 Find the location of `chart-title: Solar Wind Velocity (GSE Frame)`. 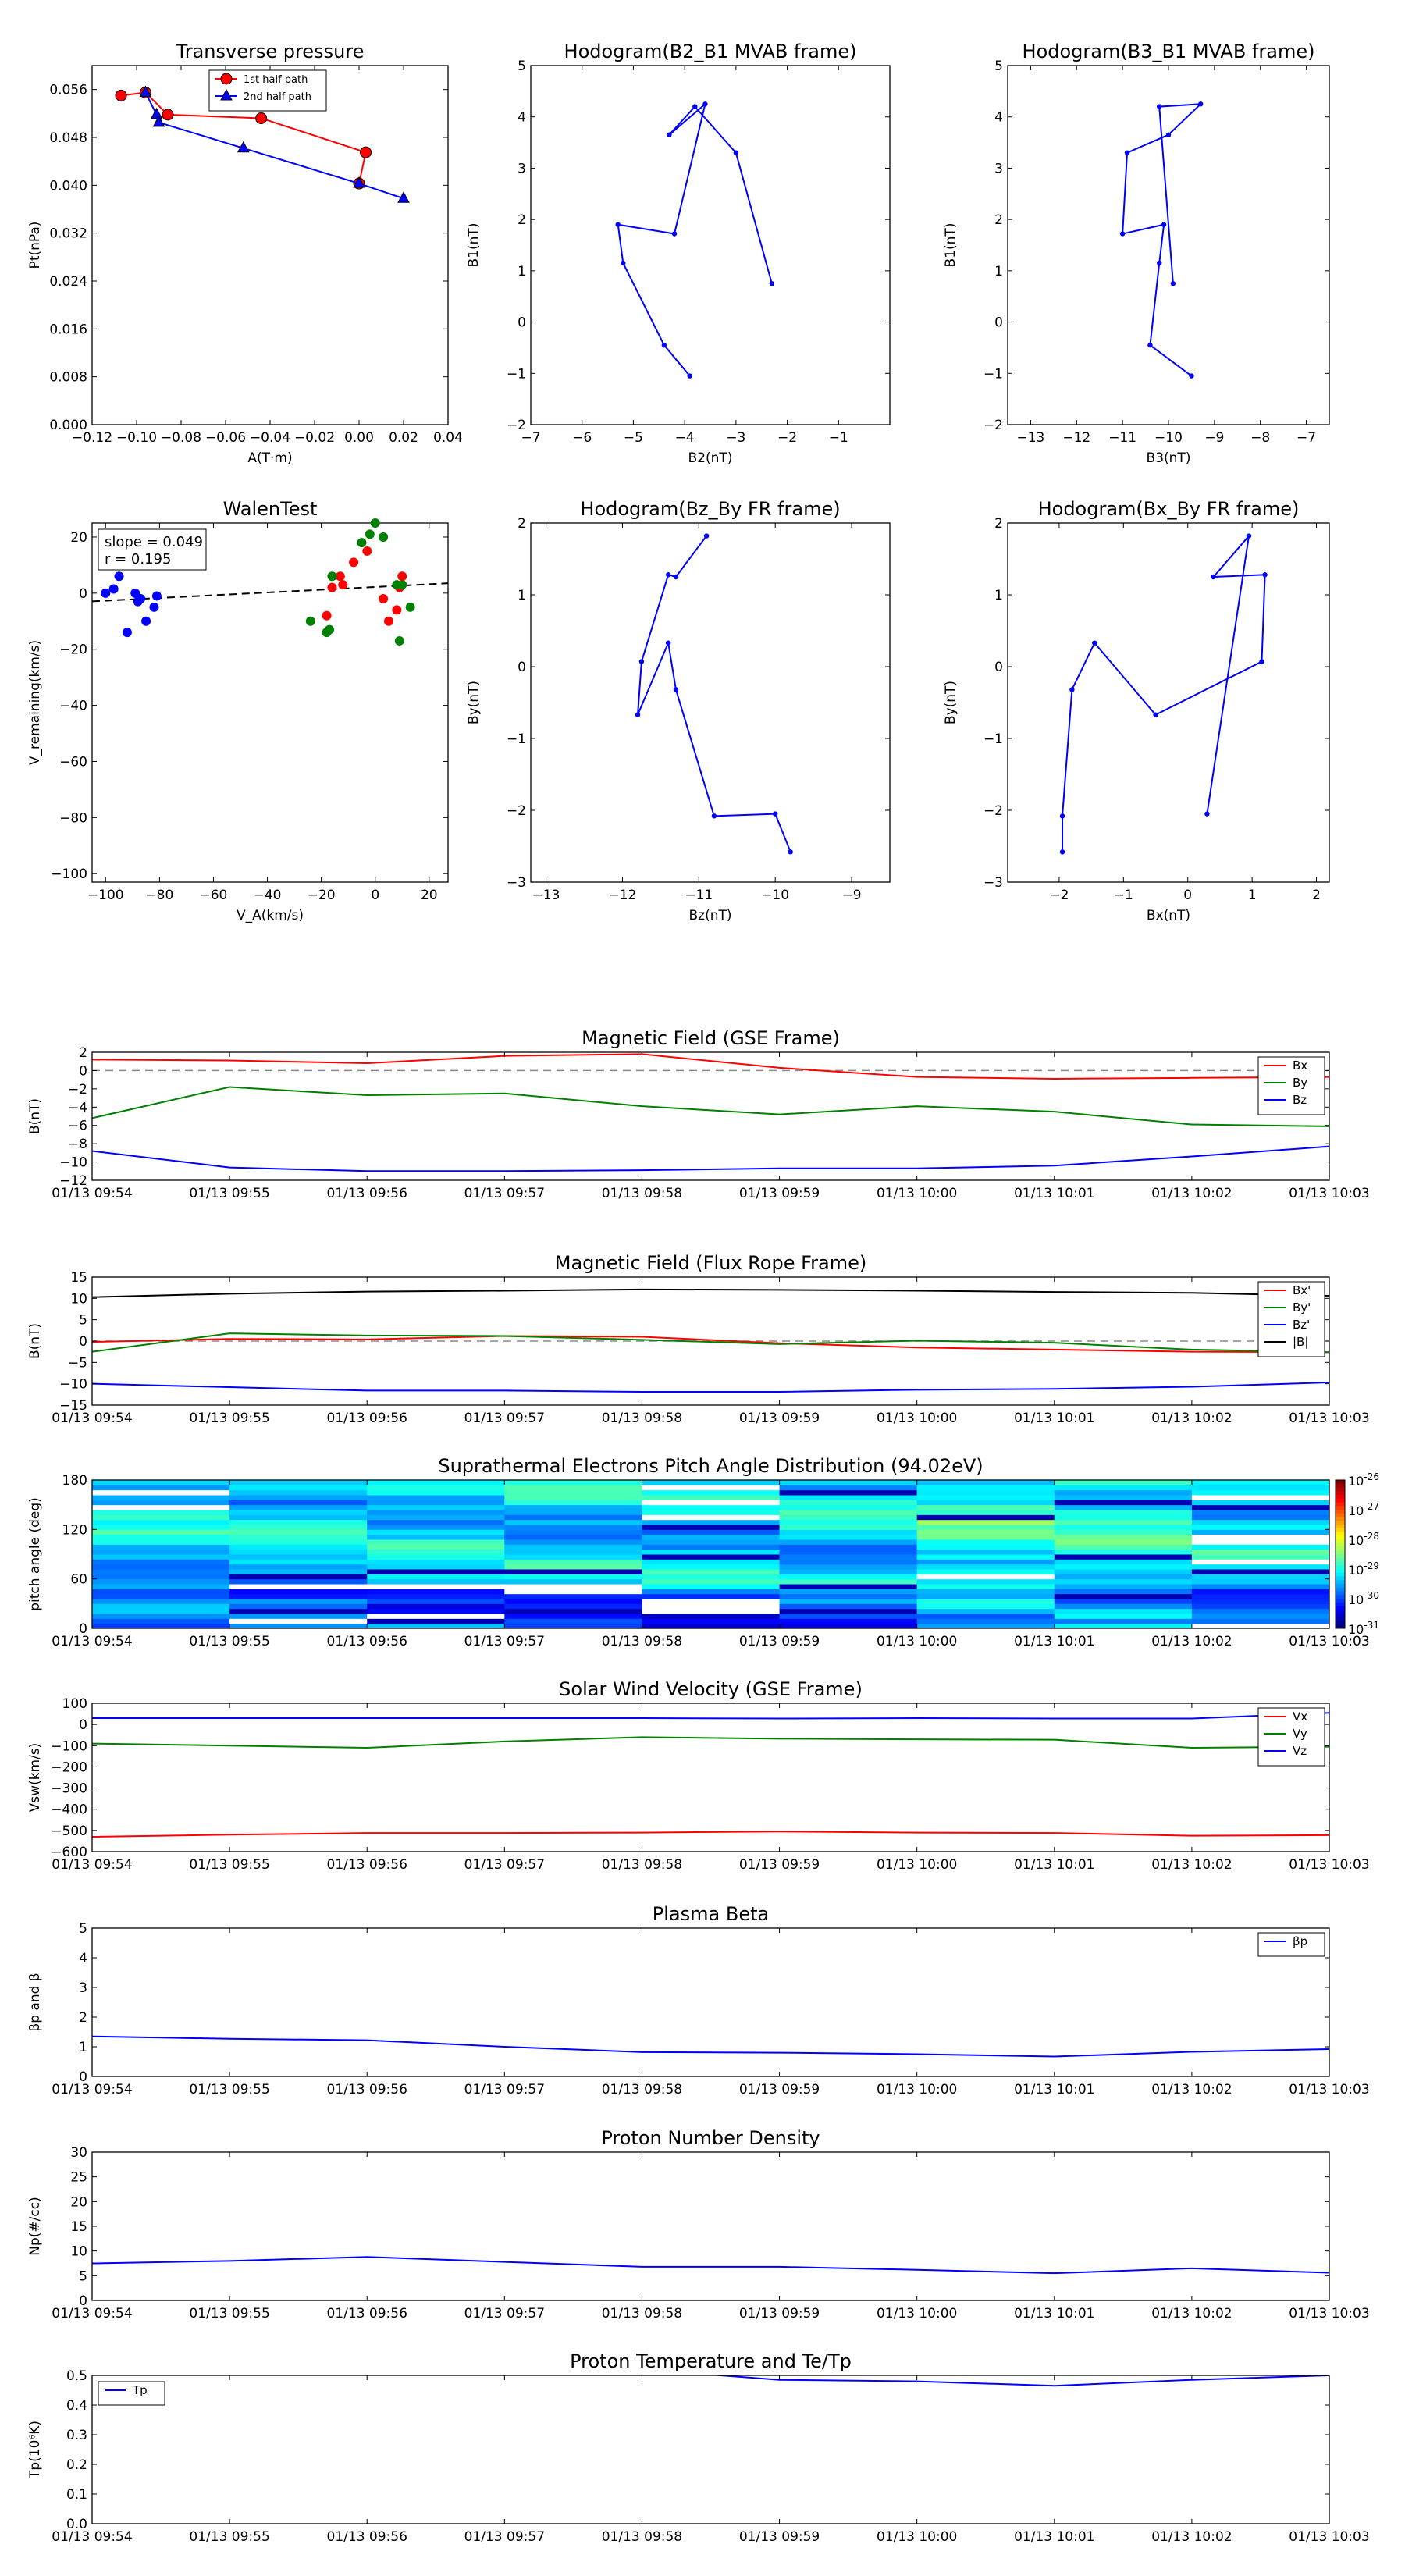

chart-title: Solar Wind Velocity (GSE Frame) is located at coordinates (711, 1689).